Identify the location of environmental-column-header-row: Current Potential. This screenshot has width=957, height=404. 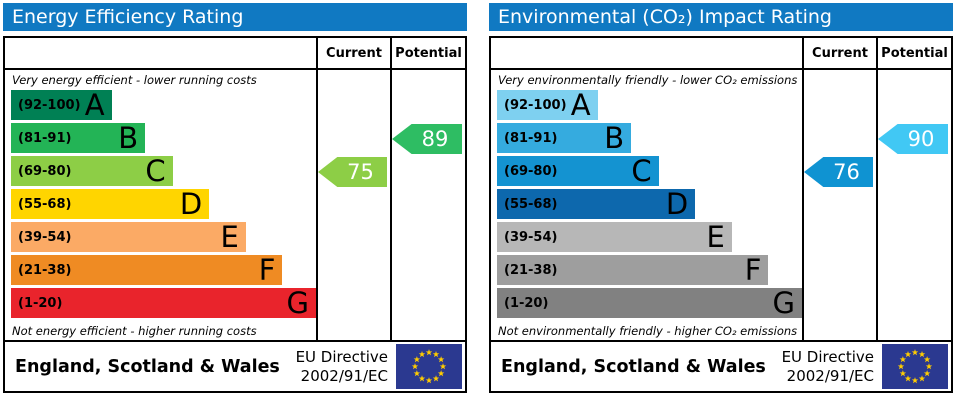
(721, 54).